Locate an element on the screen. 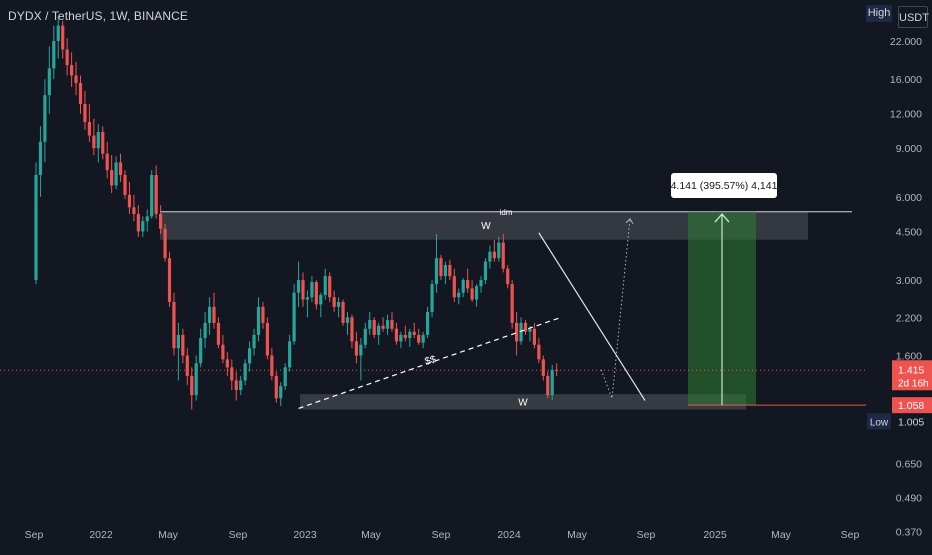  price-tick: 6.000 is located at coordinates (909, 198).